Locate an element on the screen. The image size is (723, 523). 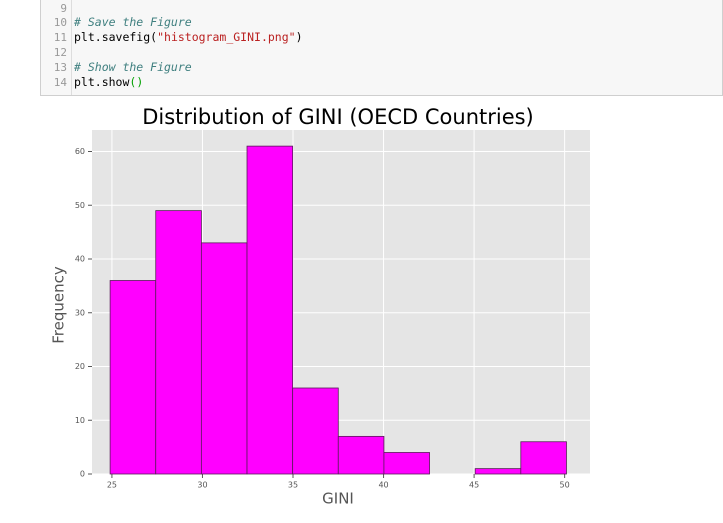
y-tick-label: 30 is located at coordinates (80, 312).